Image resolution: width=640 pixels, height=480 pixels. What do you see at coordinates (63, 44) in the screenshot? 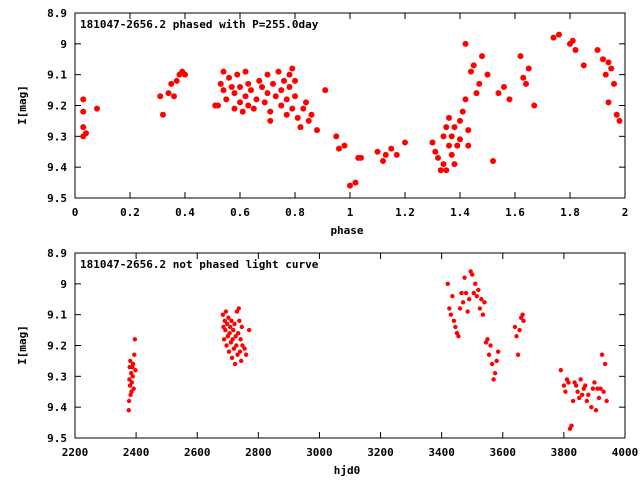
I see `y-tick-label: 9` at bounding box center [63, 44].